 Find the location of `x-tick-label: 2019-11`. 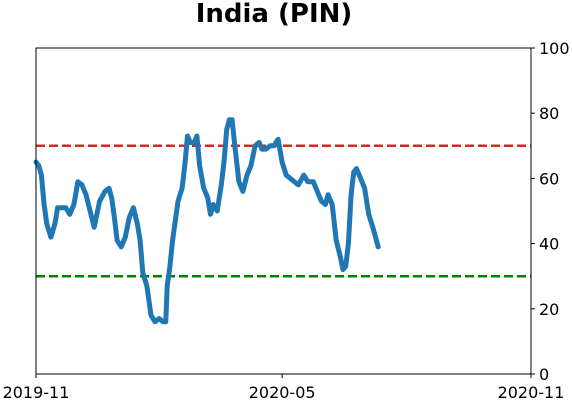

x-tick-label: 2019-11 is located at coordinates (36, 392).